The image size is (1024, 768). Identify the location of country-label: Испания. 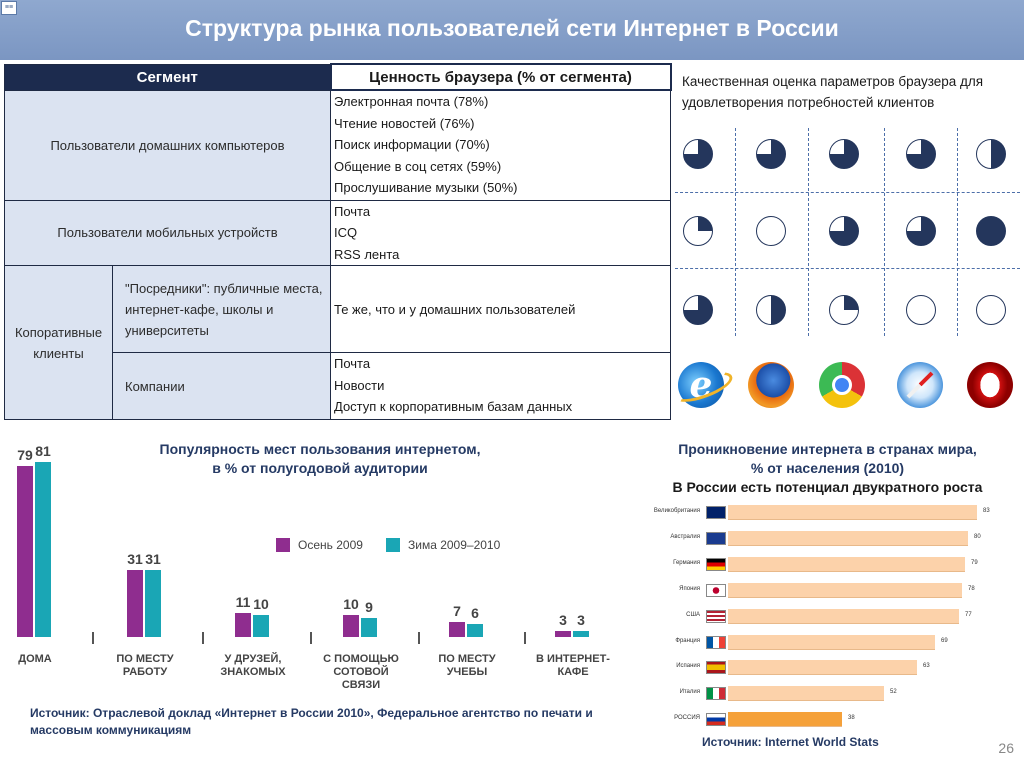
(688, 666).